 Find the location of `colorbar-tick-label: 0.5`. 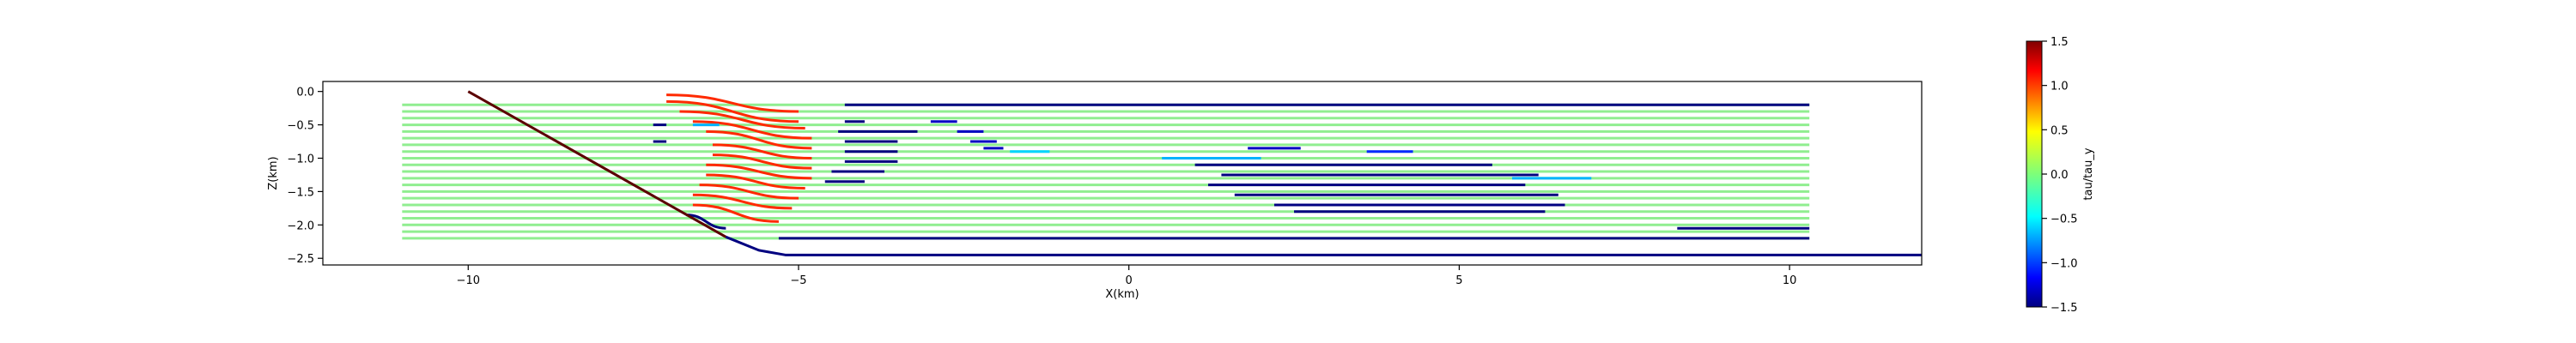

colorbar-tick-label: 0.5 is located at coordinates (2060, 130).